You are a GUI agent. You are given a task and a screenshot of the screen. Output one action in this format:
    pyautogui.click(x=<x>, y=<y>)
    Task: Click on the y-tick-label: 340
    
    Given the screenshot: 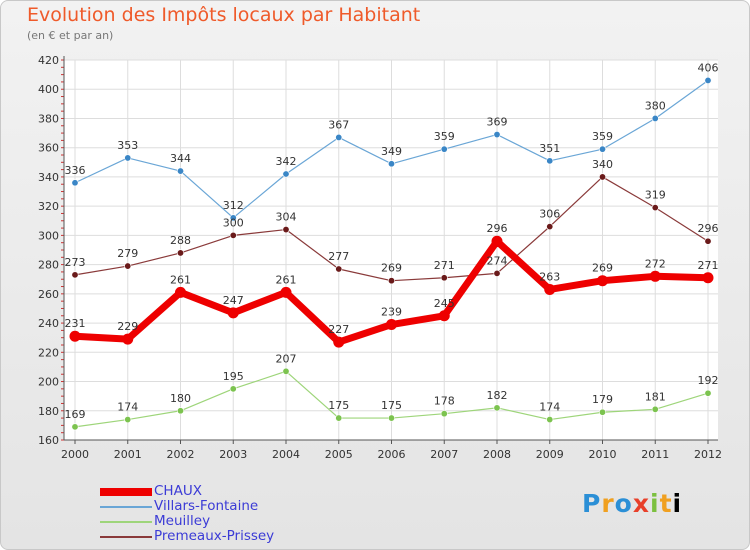 What is the action you would take?
    pyautogui.click(x=48, y=177)
    